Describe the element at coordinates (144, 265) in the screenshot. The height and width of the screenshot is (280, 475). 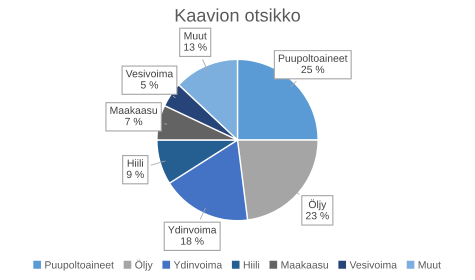
I see `legend-label: Öljy` at that location.